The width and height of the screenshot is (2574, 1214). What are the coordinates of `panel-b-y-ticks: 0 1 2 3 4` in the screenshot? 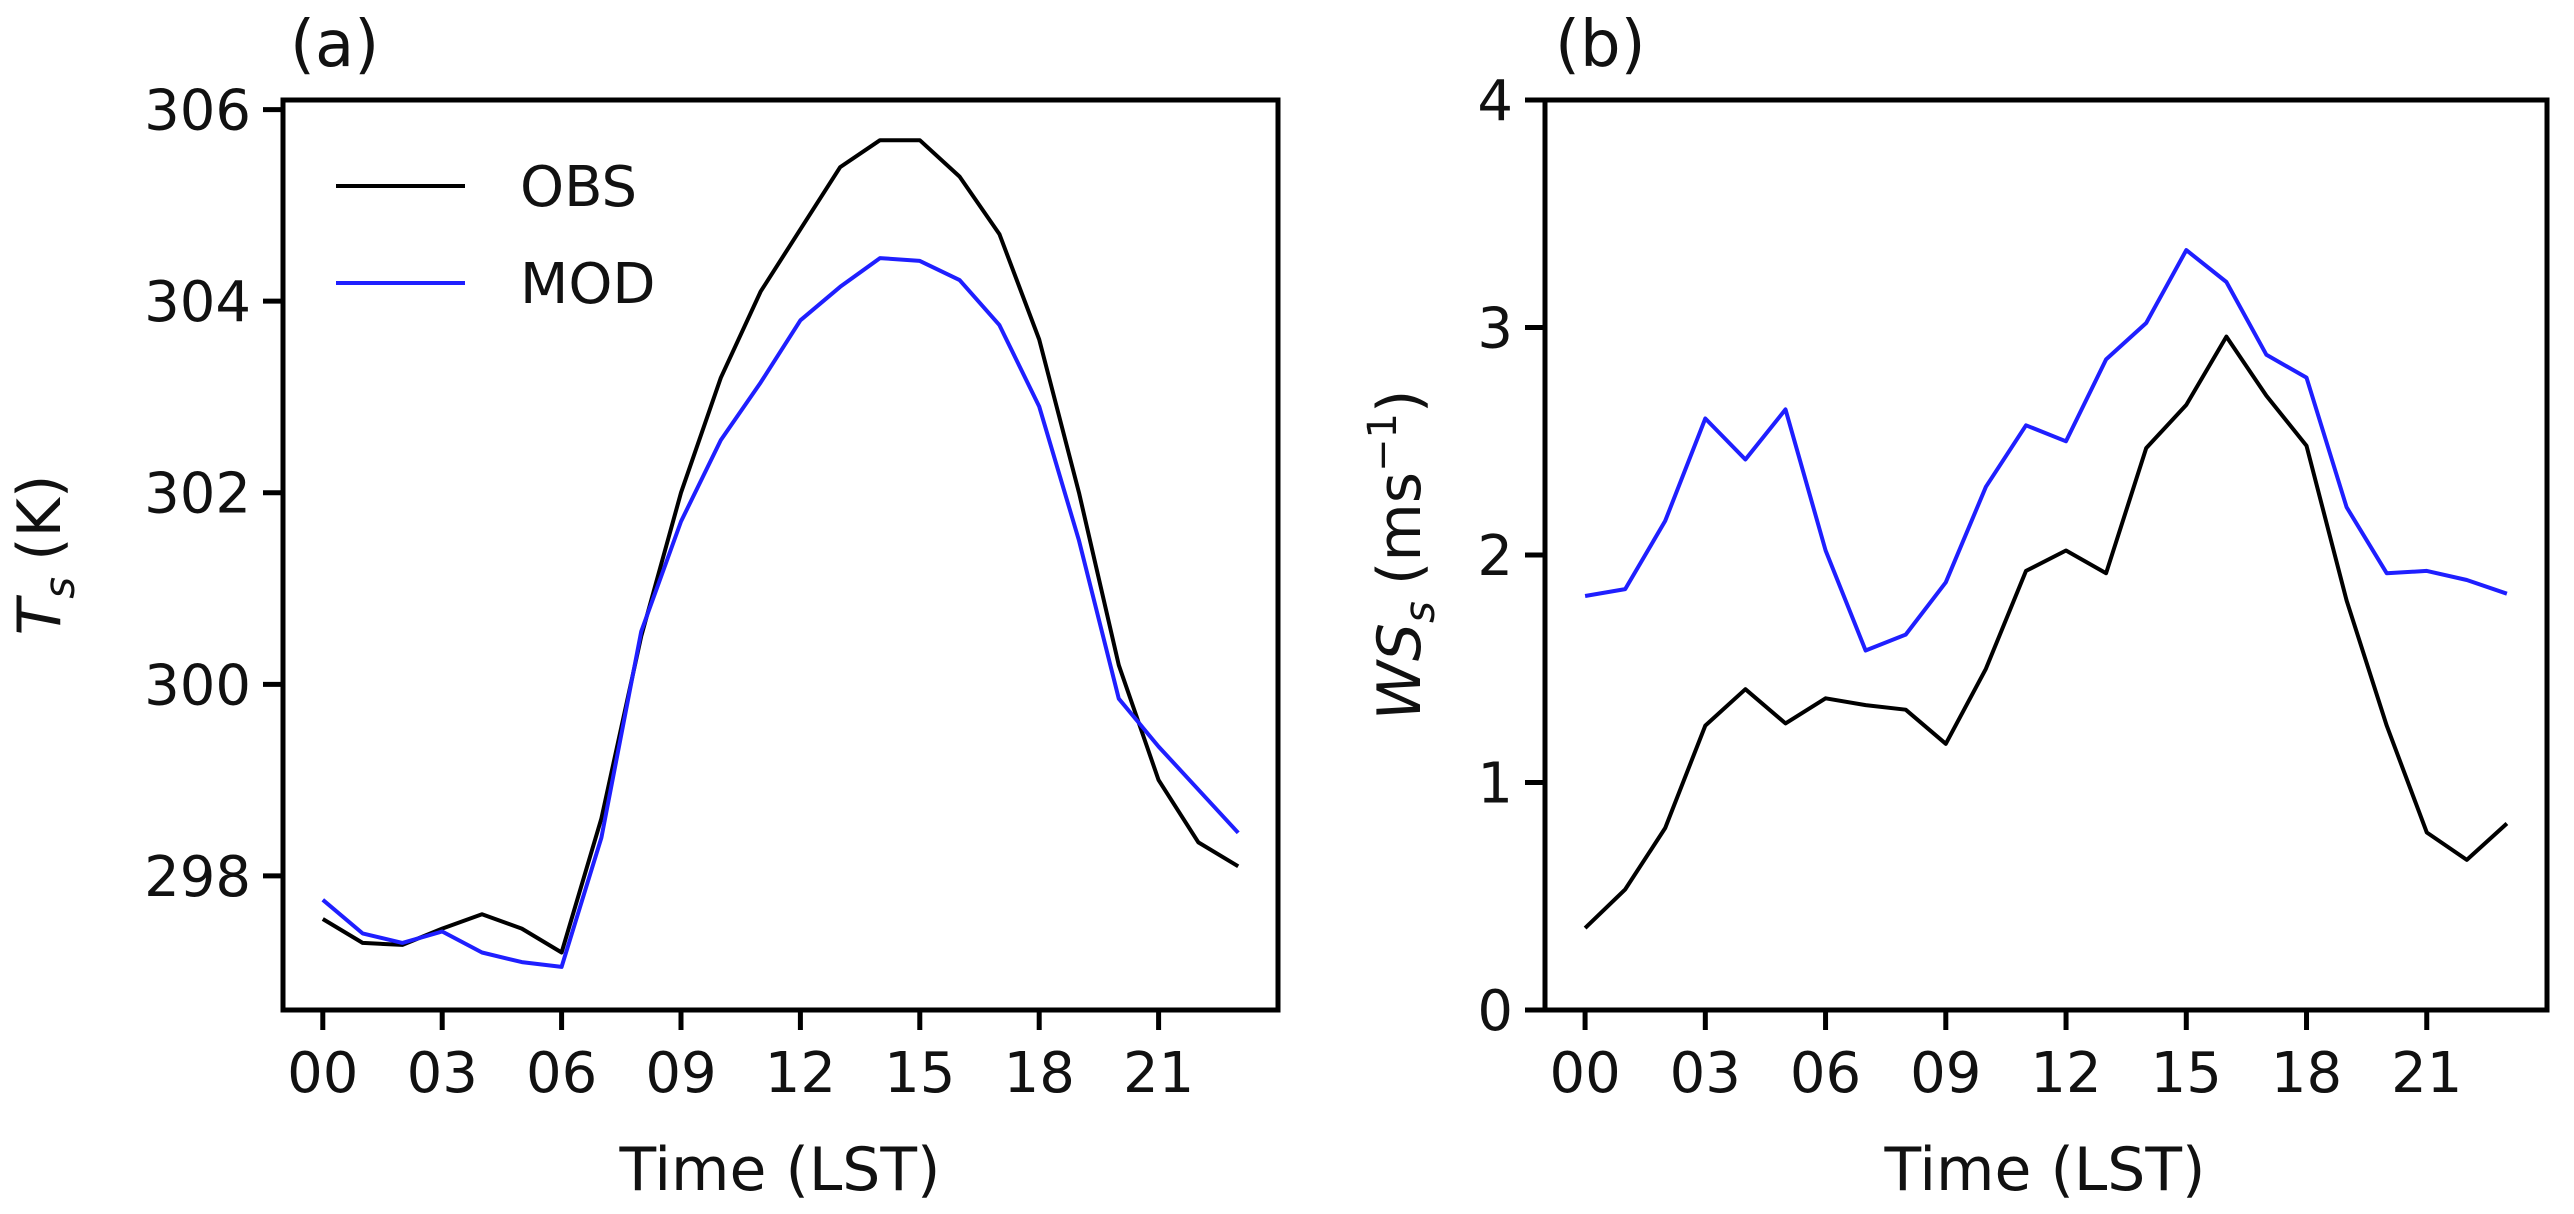 It's located at (1511, 556).